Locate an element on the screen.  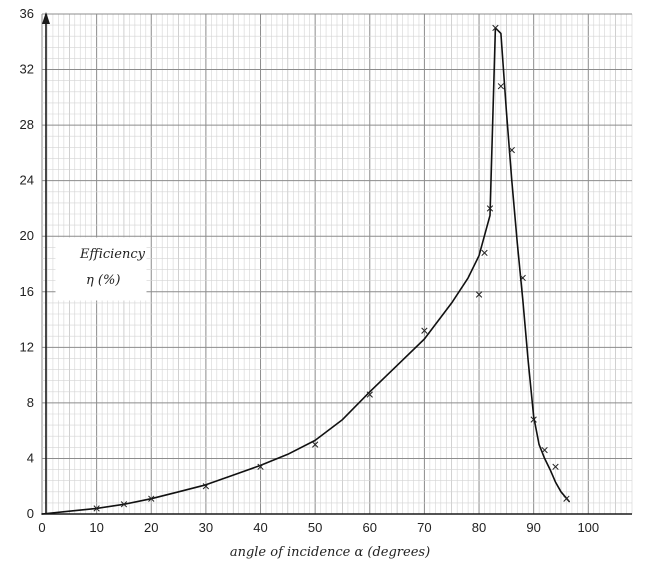
y-tick-label: 28 is located at coordinates (27, 124).